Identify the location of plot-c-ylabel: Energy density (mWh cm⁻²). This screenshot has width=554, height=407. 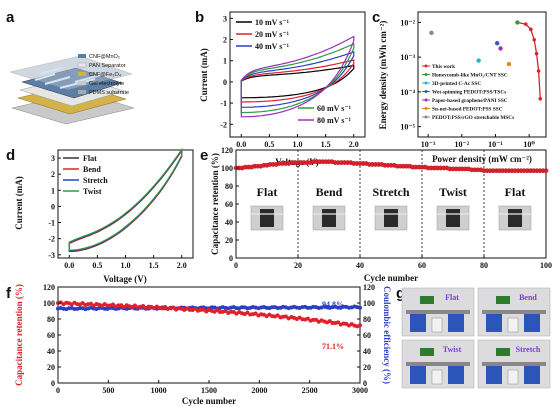
(383, 75).